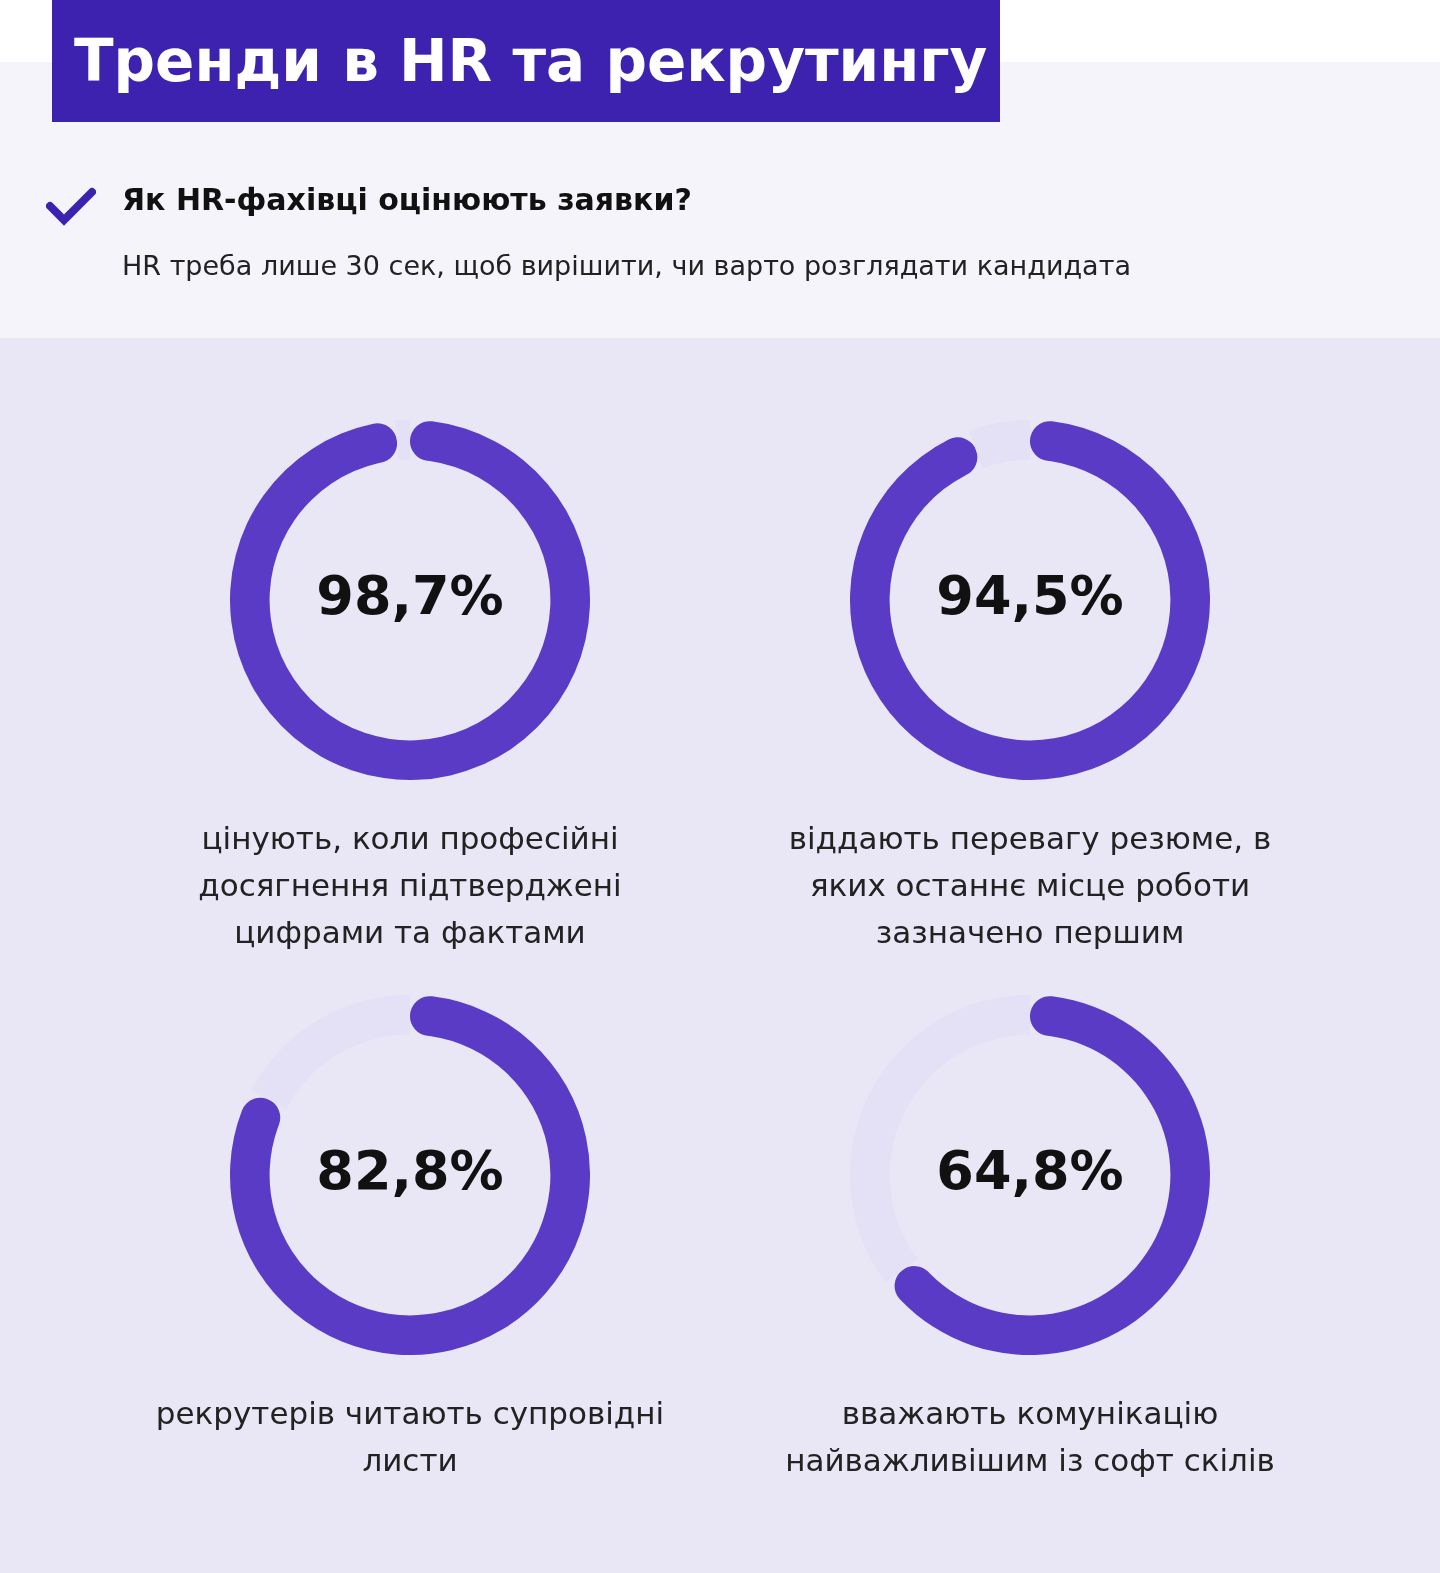 This screenshot has width=1440, height=1573. Describe the element at coordinates (407, 199) in the screenshot. I see `text: Як HR-фахівці оцінюють заявки?` at that location.